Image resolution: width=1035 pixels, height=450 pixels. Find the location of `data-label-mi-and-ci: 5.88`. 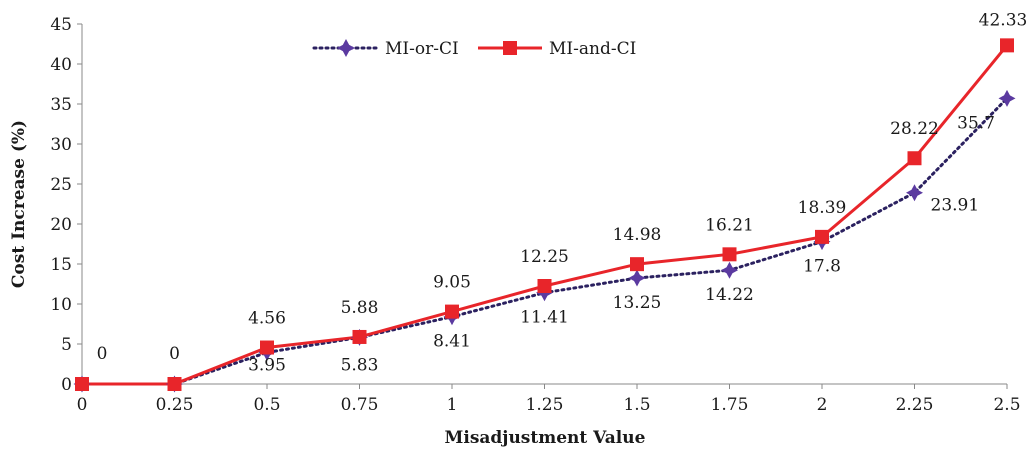

data-label-mi-and-ci: 5.88 is located at coordinates (360, 308).